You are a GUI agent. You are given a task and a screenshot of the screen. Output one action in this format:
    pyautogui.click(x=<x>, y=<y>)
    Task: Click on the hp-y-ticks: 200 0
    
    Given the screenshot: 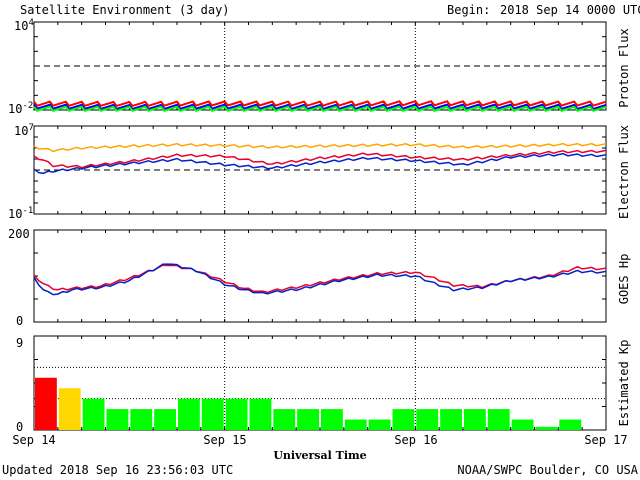 What is the action you would take?
    pyautogui.click(x=19, y=277)
    